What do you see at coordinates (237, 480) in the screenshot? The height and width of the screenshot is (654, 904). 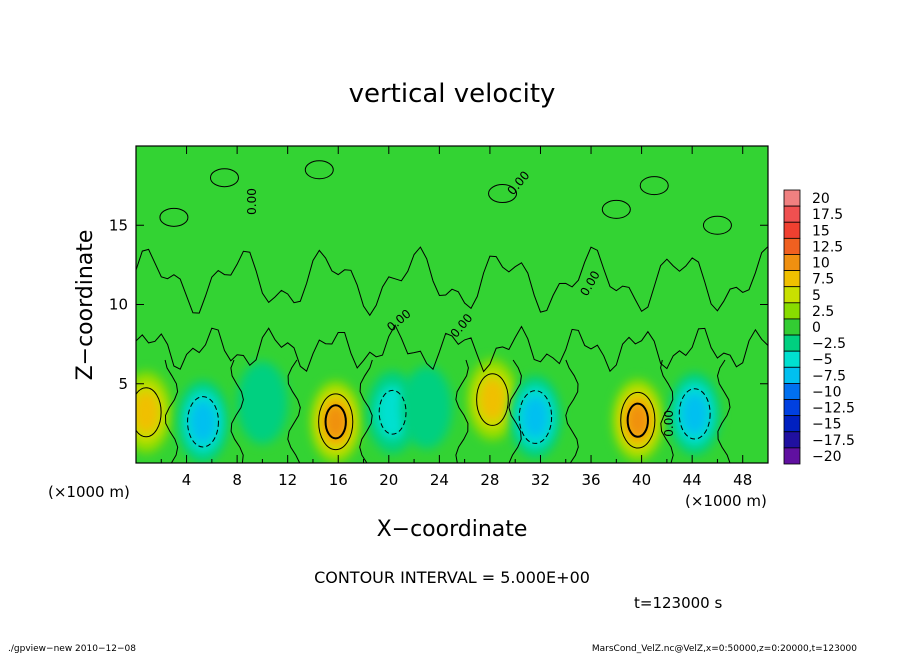 I see `x-tick-label-1: 8` at bounding box center [237, 480].